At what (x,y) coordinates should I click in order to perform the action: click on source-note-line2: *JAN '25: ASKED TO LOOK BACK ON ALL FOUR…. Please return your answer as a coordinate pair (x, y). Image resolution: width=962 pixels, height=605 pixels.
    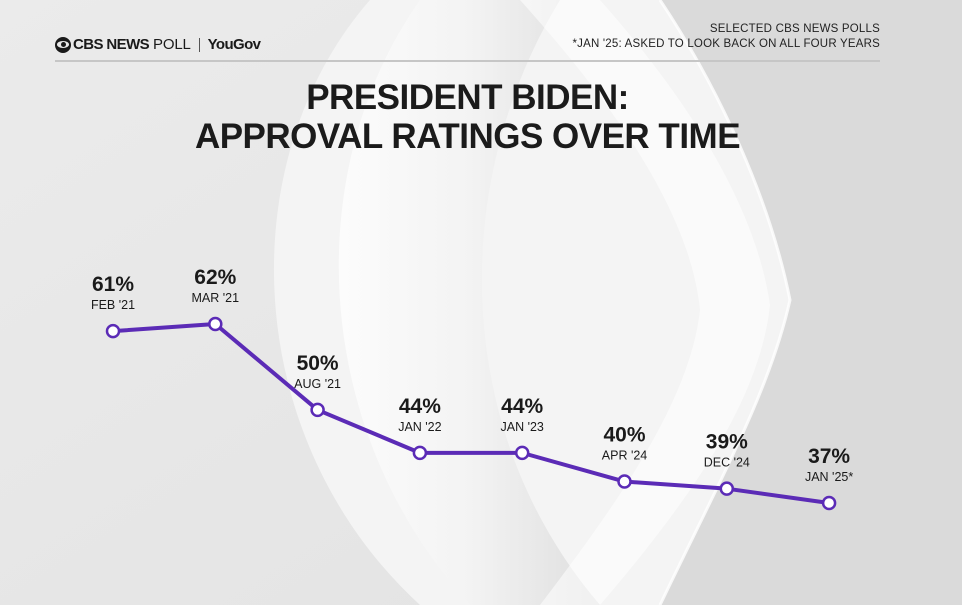
    Looking at the image, I should click on (726, 44).